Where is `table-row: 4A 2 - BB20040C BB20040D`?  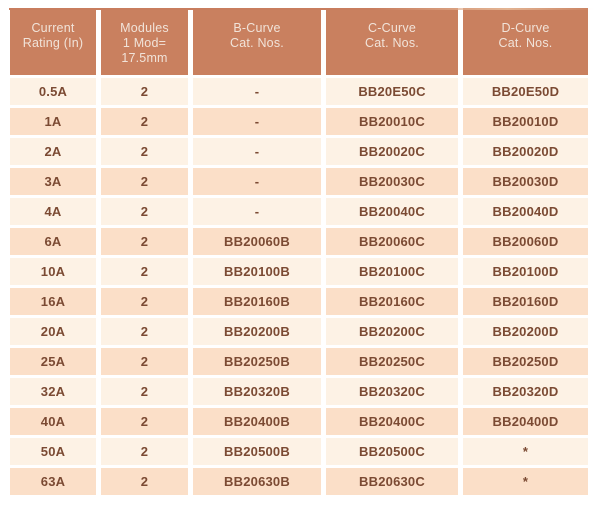
table-row: 4A 2 - BB20040C BB20040D is located at coordinates (299, 211).